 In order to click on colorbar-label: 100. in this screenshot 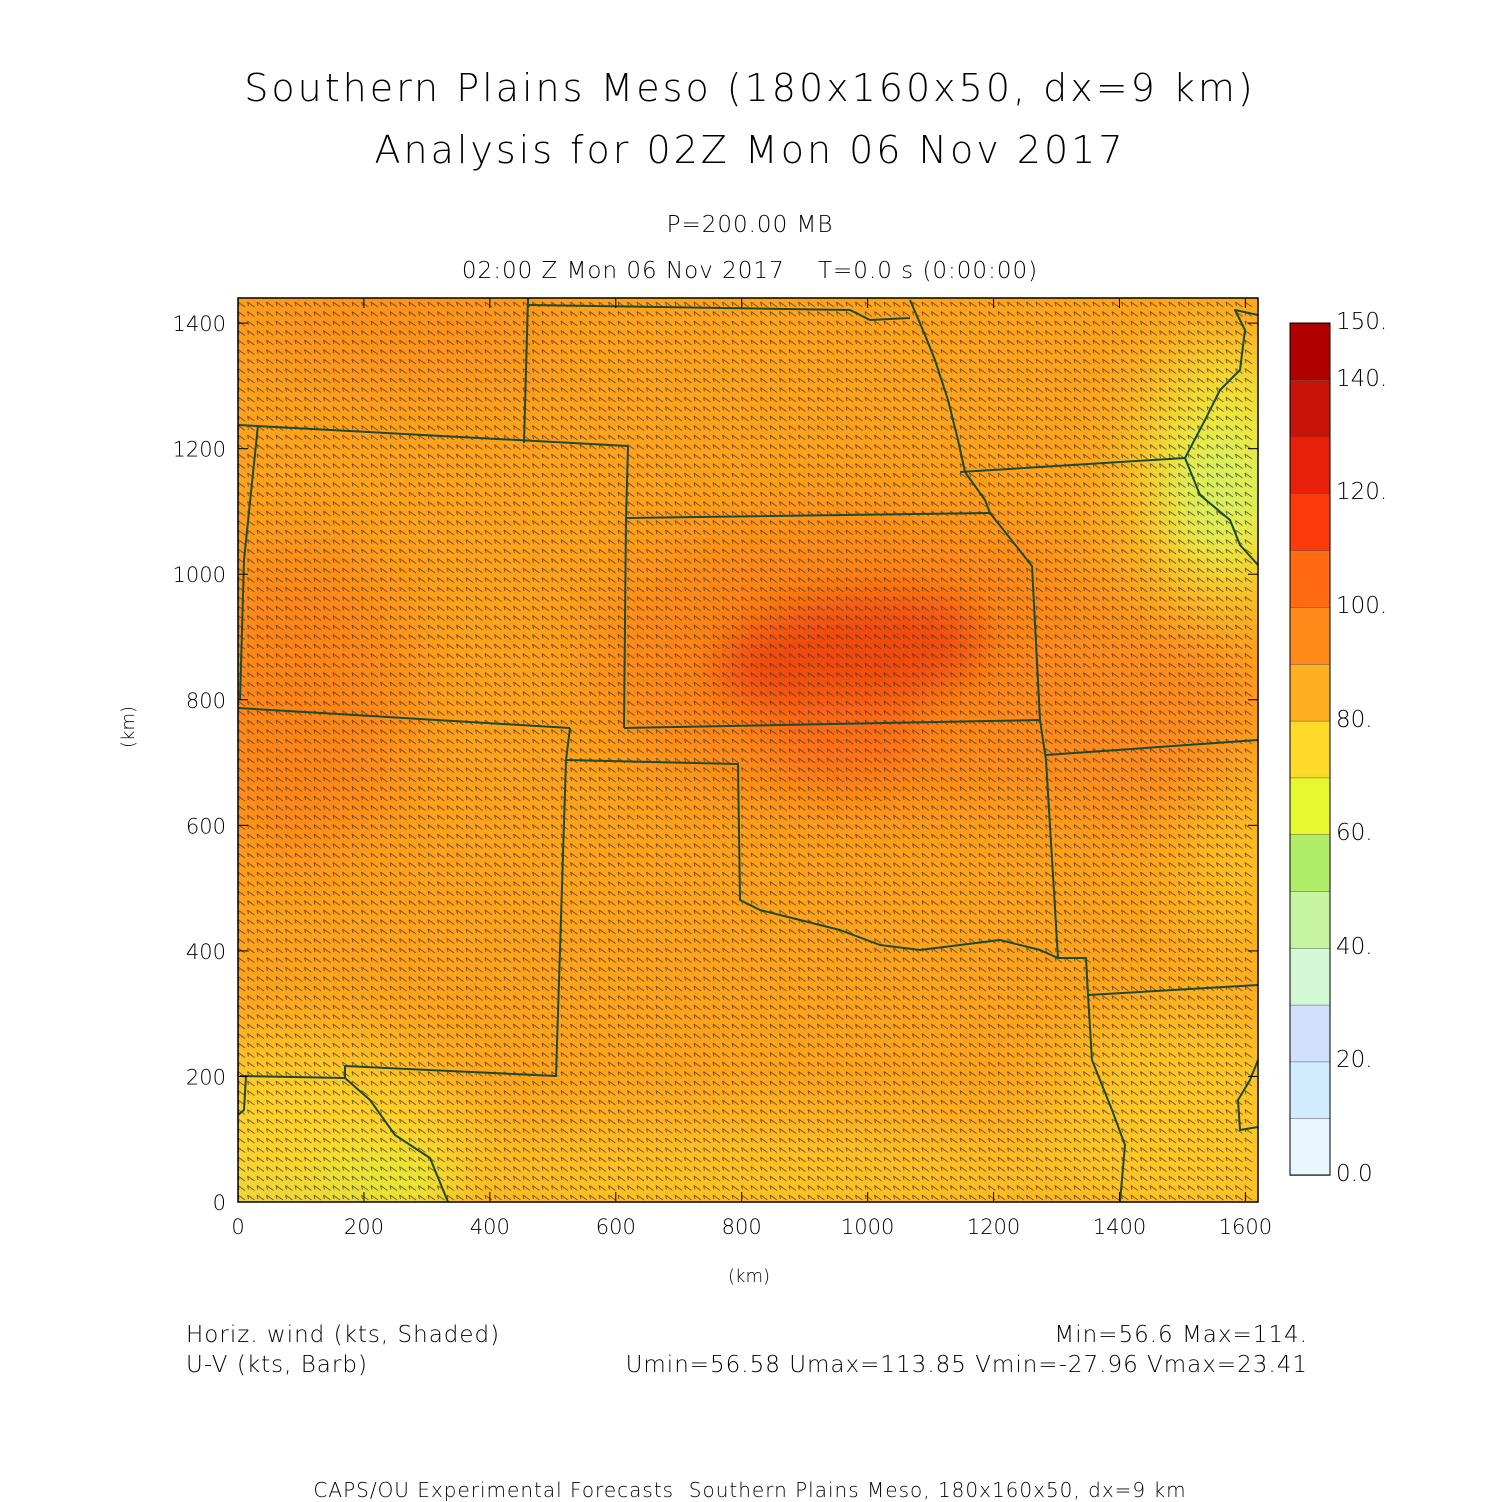, I will do `click(1362, 606)`.